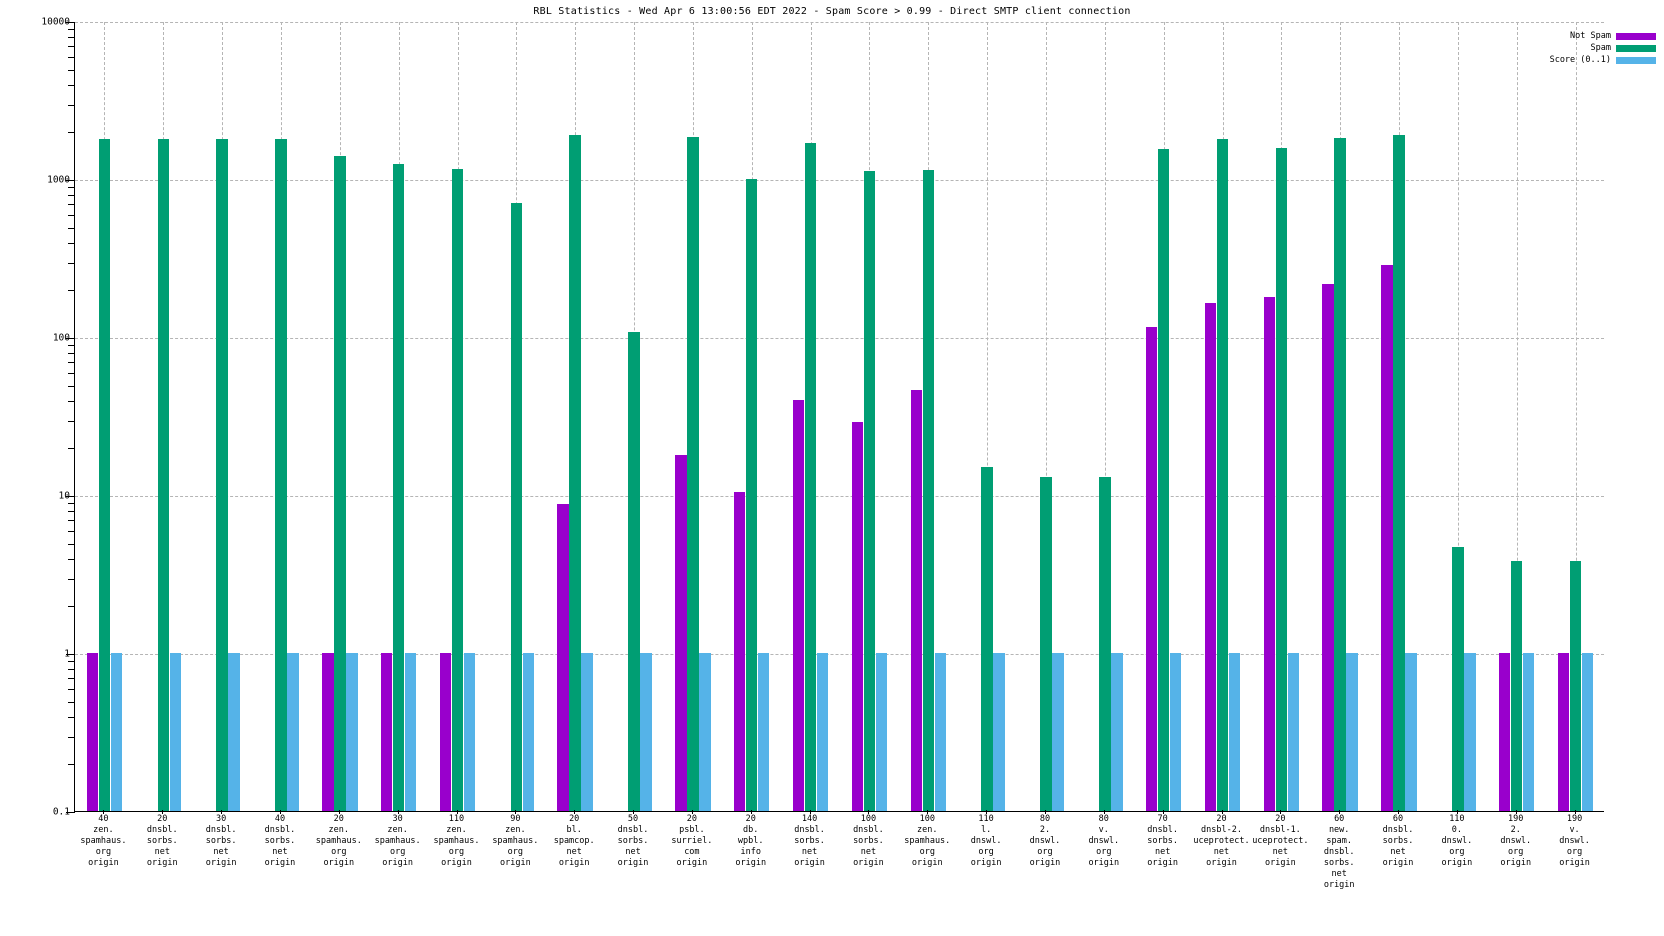 Image resolution: width=1664 pixels, height=936 pixels. What do you see at coordinates (986, 841) in the screenshot?
I see `x-axis-tick-label: 110 l. dnswl. org origin` at bounding box center [986, 841].